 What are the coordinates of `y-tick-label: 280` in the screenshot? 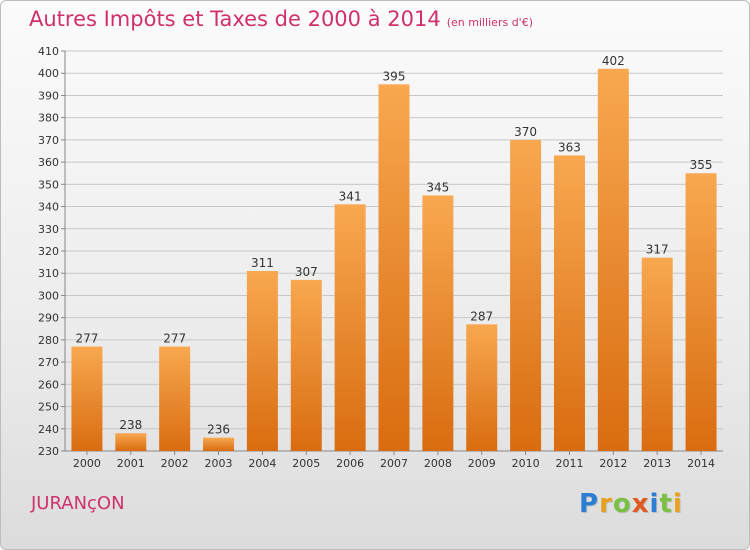 It's located at (48, 340).